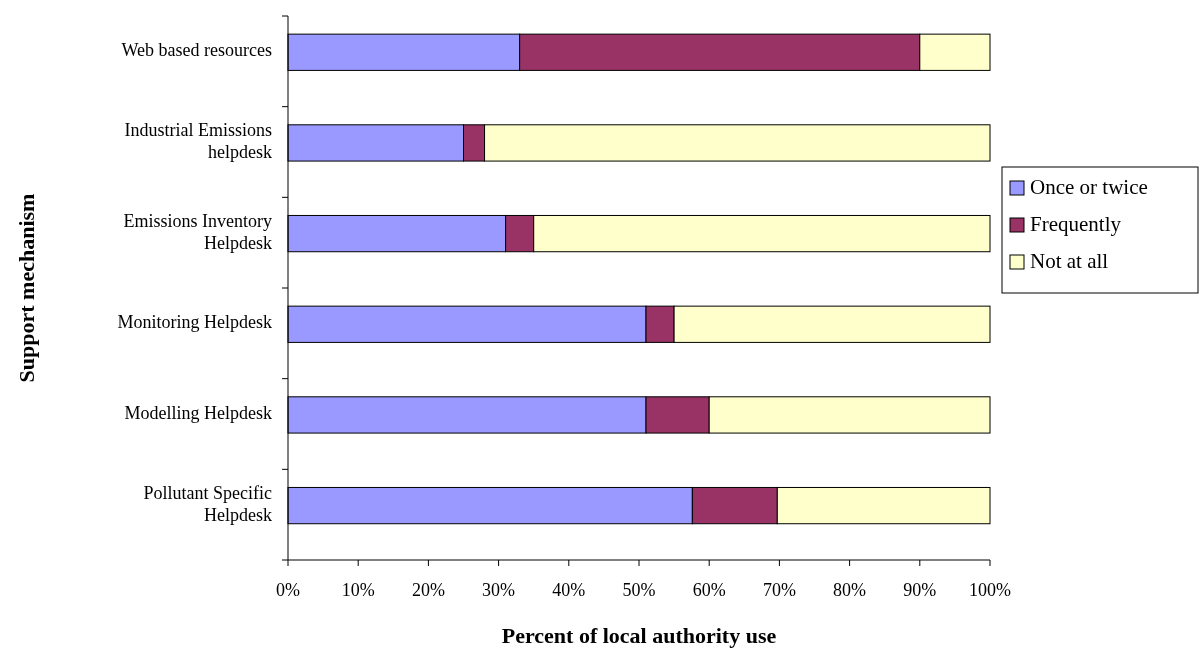 The height and width of the screenshot is (649, 1204). I want to click on y-tick-label: Modelling Helpdesk, so click(198, 413).